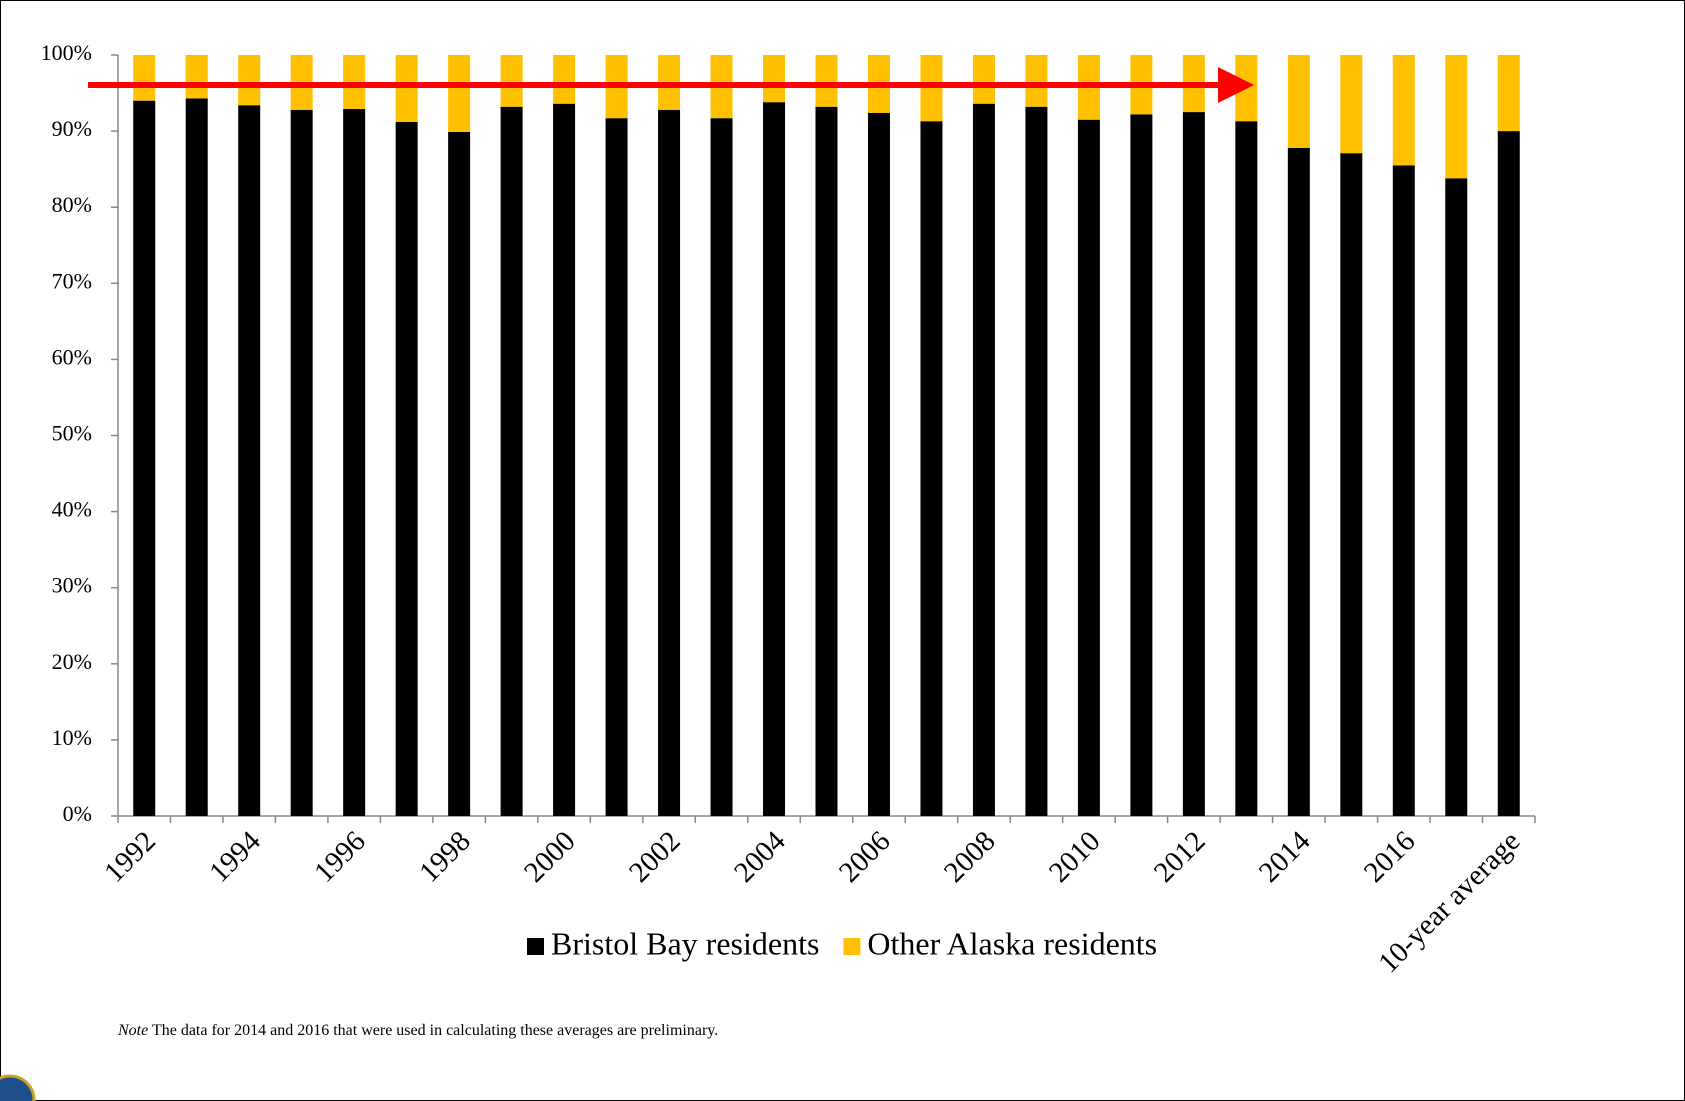 This screenshot has height=1101, width=1685. Describe the element at coordinates (72, 204) in the screenshot. I see `y-tick-label: 80%` at that location.